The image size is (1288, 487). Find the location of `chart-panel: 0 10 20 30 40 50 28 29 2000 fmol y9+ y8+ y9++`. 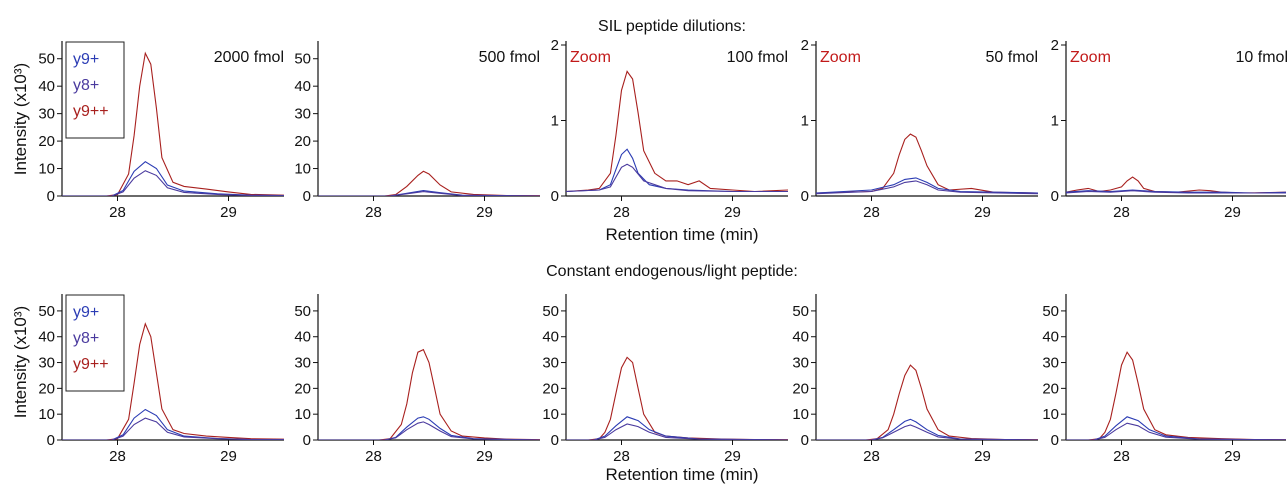

chart-panel: 0 10 20 30 40 50 28 29 2000 fmol y9+ y8+ y9++ is located at coordinates (161, 131).